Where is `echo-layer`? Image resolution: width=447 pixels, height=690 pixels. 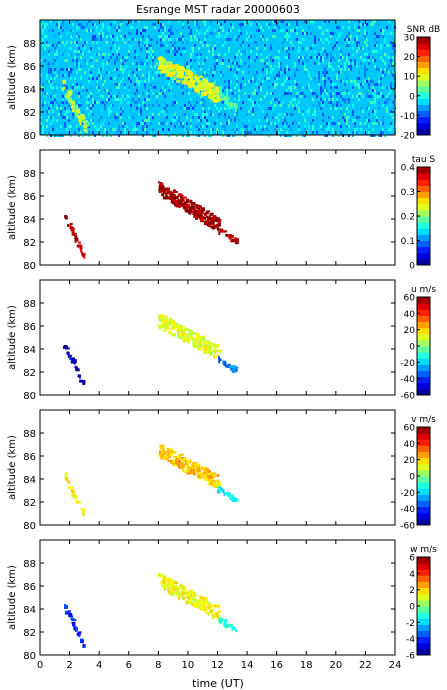
echo-layer is located at coordinates (150, 610).